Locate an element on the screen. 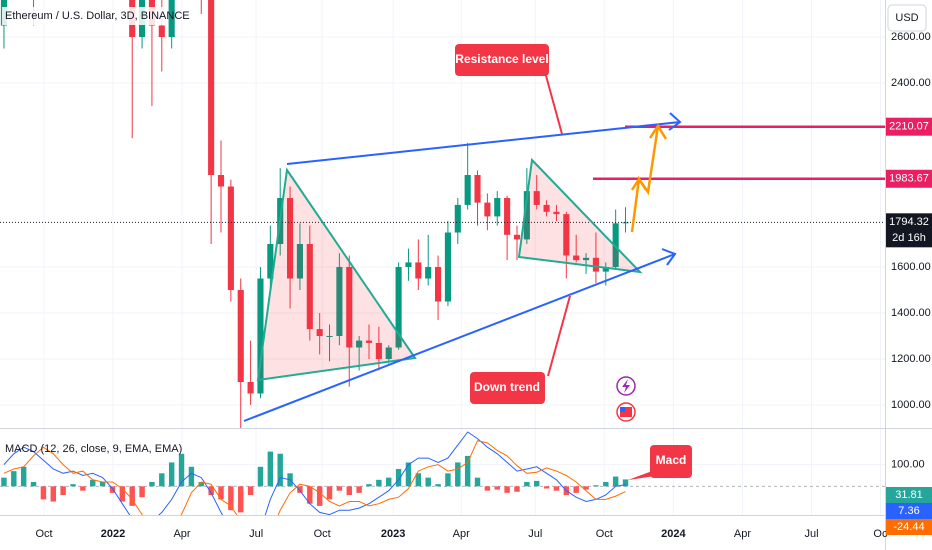 The width and height of the screenshot is (932, 550). x-tick-label: 2022 is located at coordinates (113, 534).